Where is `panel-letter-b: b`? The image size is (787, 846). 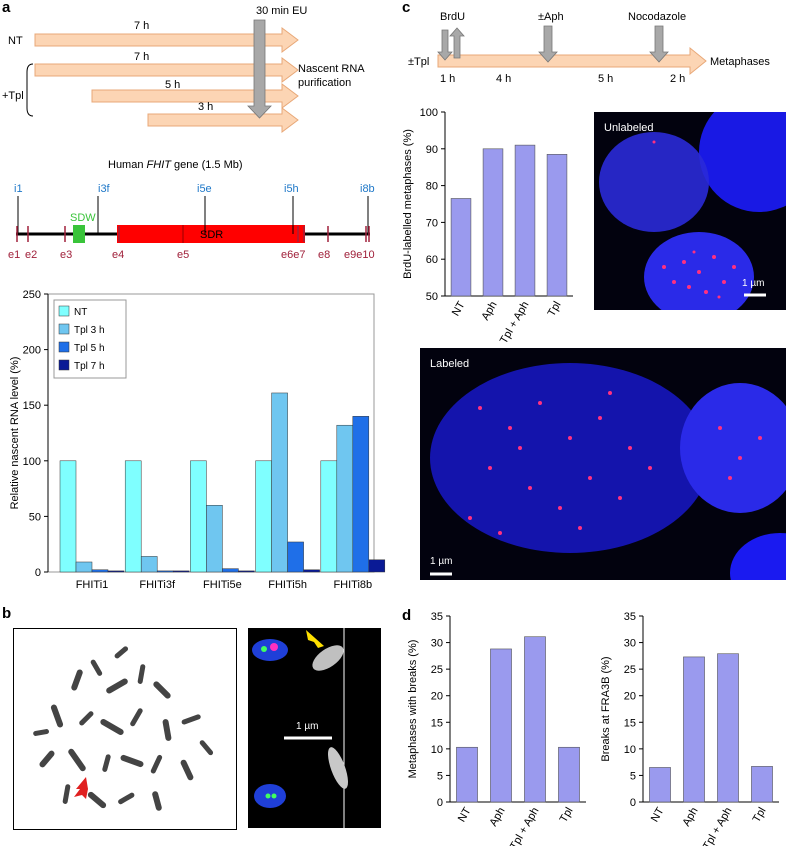 panel-letter-b: b is located at coordinates (6, 613).